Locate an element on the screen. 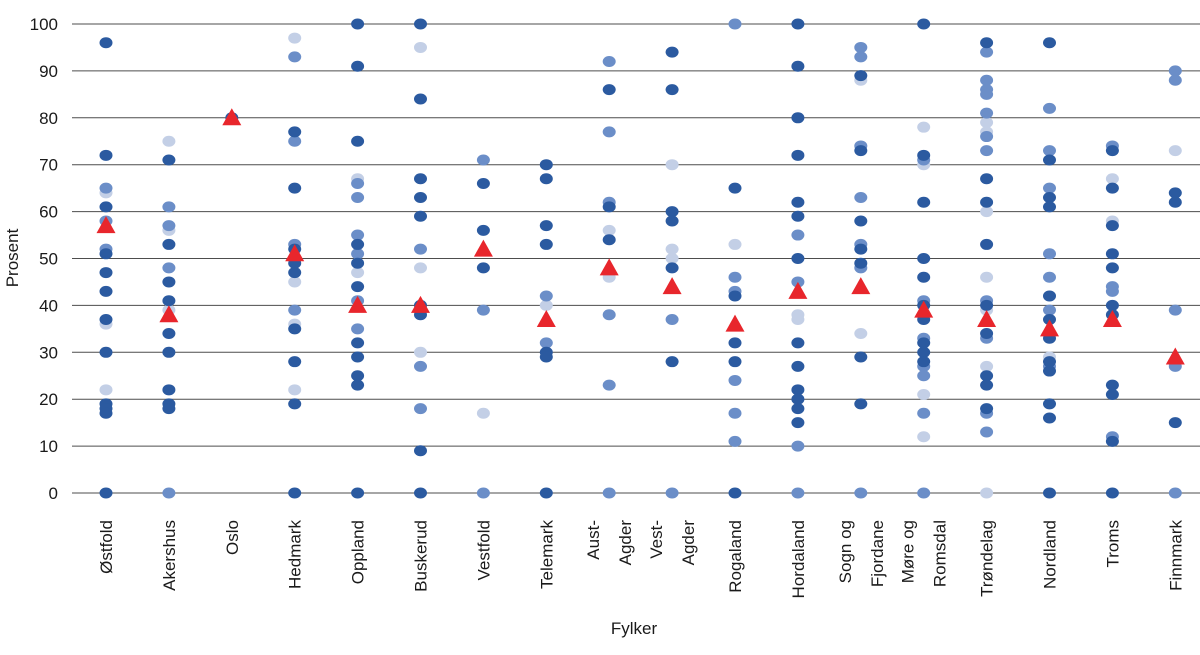  category-label: Rogaland is located at coordinates (735, 556).